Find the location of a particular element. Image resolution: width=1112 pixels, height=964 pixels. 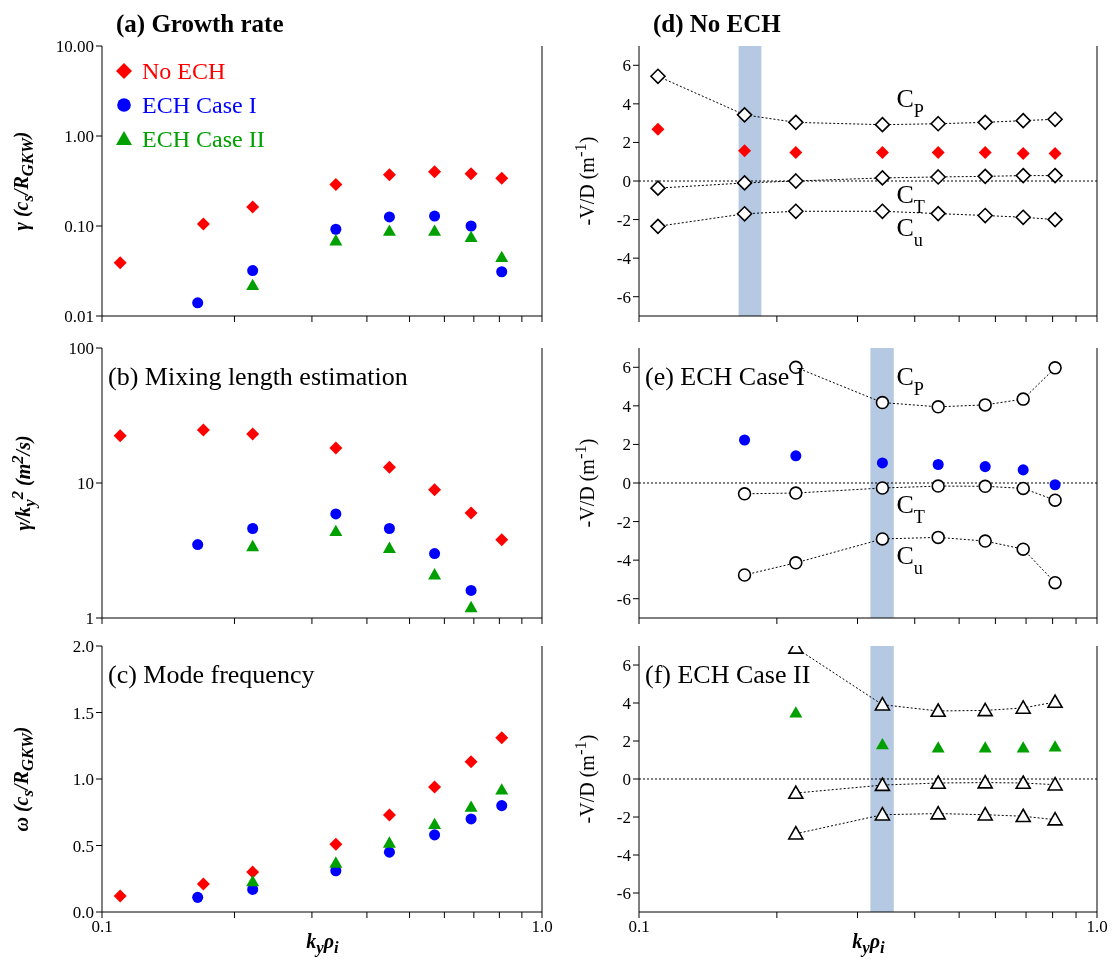

y-tick-label: 1.00 is located at coordinates (79, 137).